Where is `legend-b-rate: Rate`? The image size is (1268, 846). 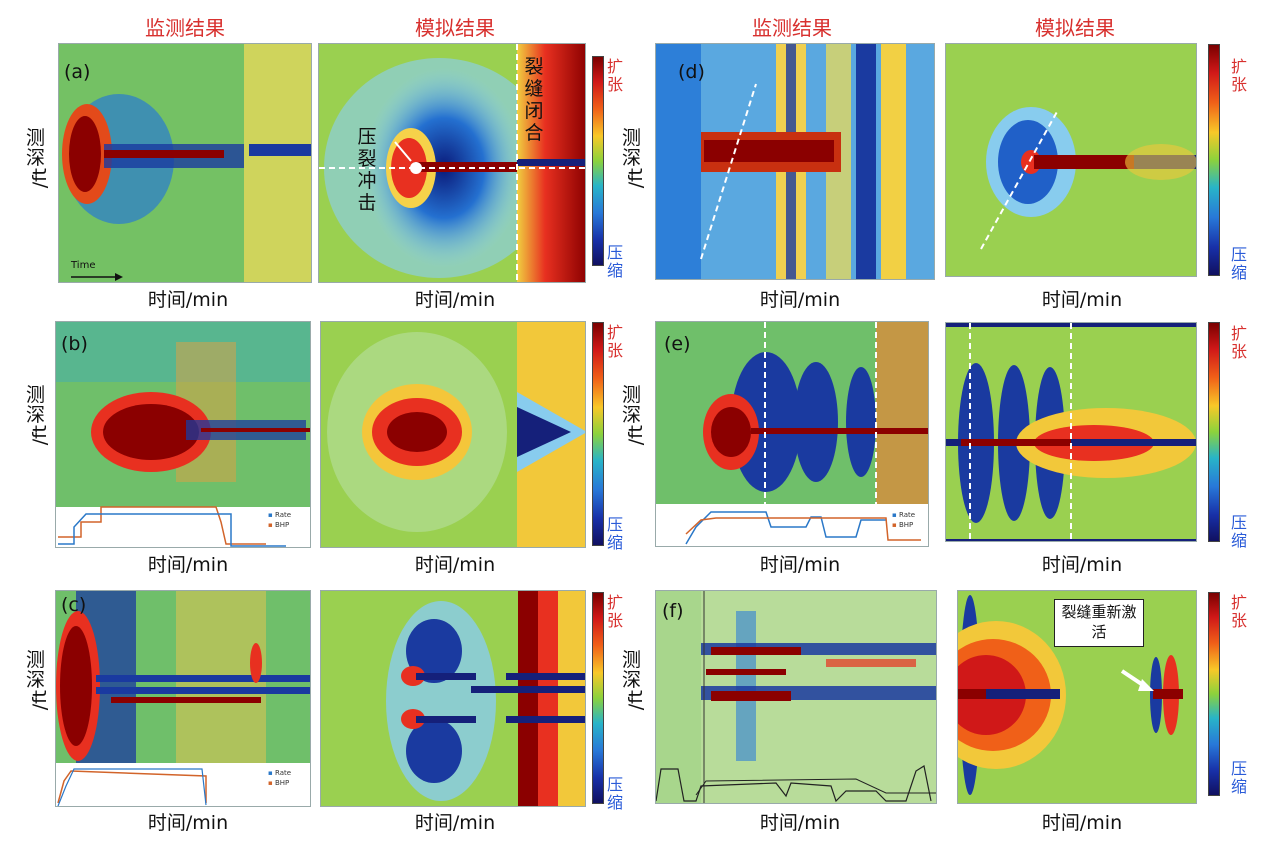
legend-b-rate: Rate is located at coordinates (283, 515).